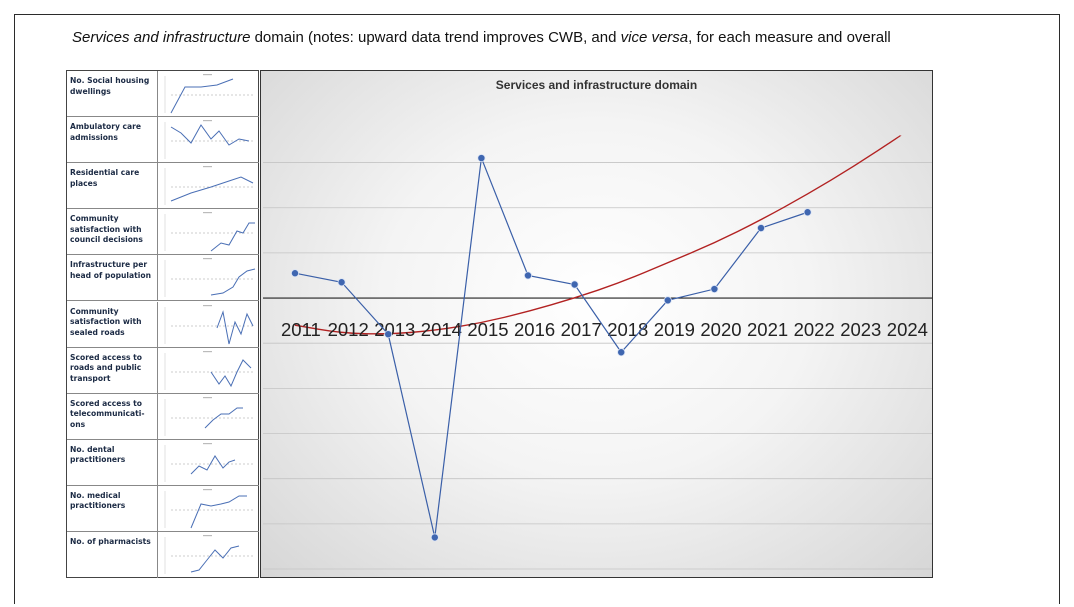 This screenshot has height=607, width=1074. What do you see at coordinates (394, 329) in the screenshot?
I see `x-tick-label: 2013` at bounding box center [394, 329].